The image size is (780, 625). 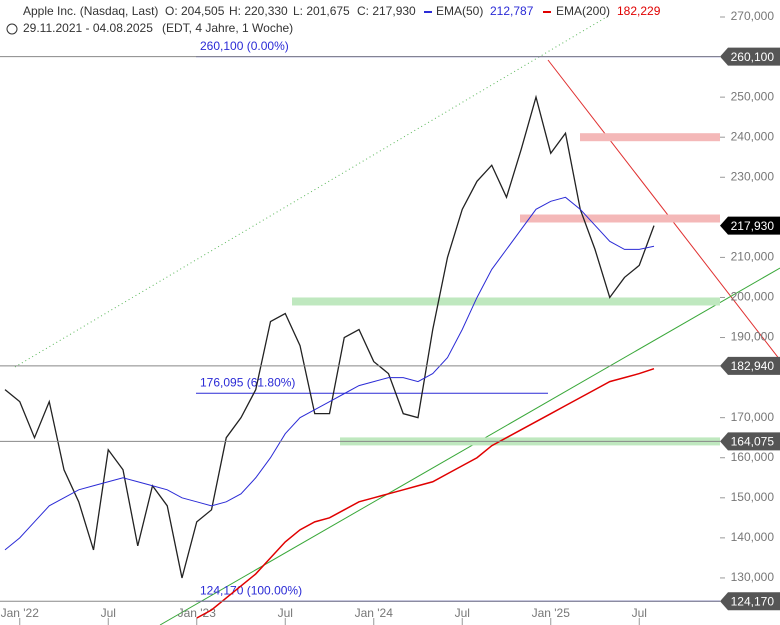 I want to click on x-tick-label: Jan '24, so click(x=374, y=613).